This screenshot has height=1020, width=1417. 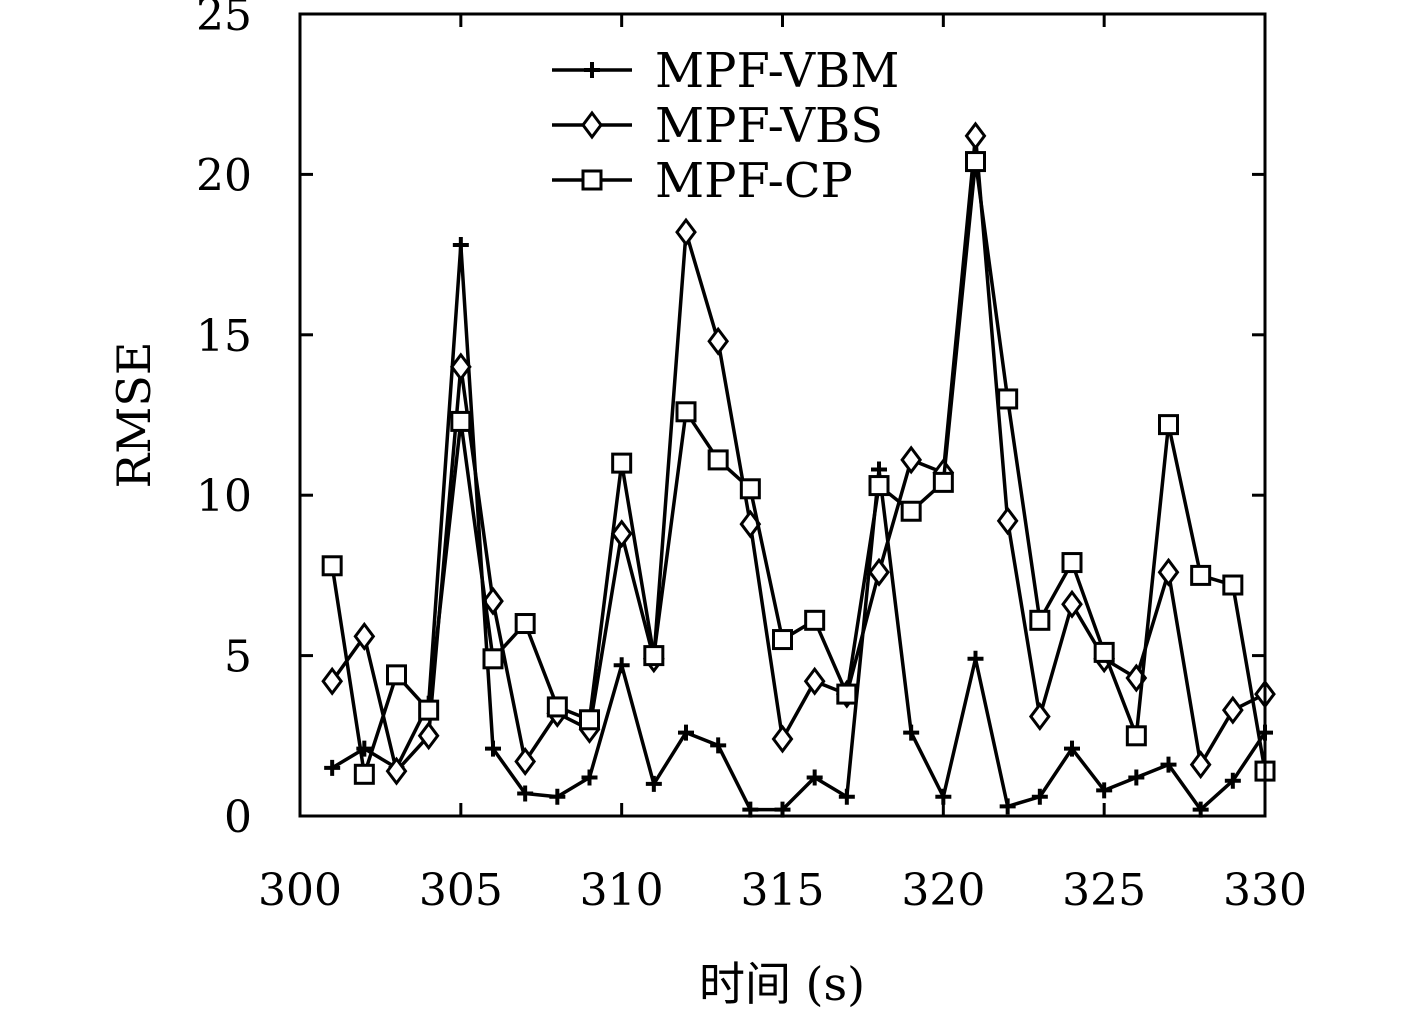 What do you see at coordinates (461, 890) in the screenshot?
I see `x-tick-label: 305` at bounding box center [461, 890].